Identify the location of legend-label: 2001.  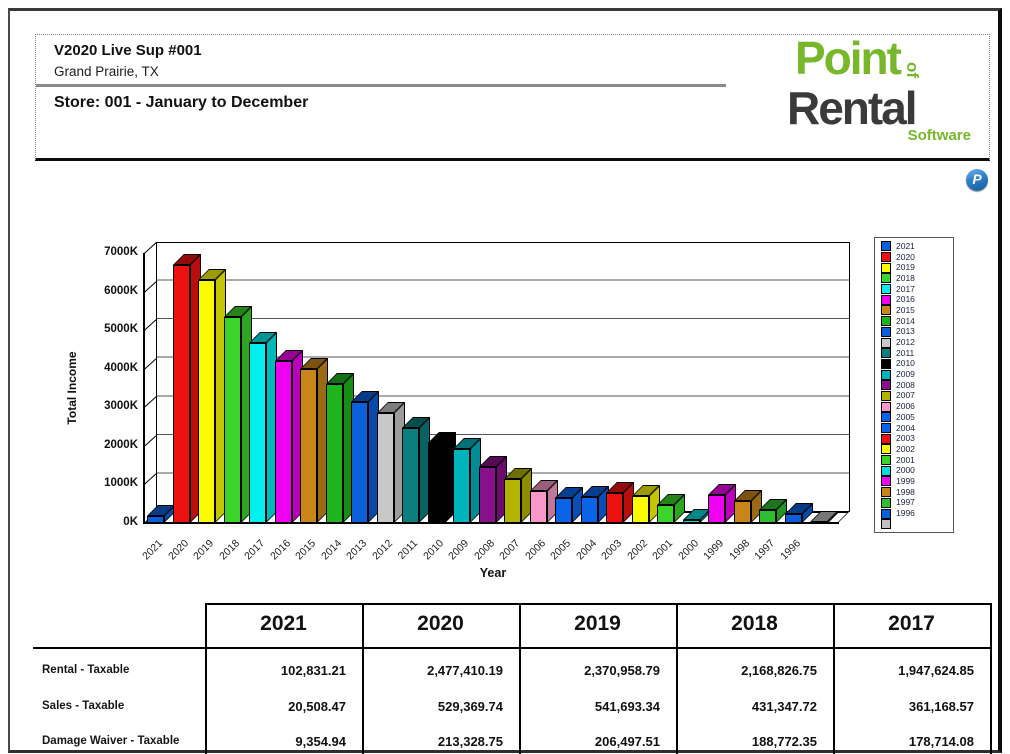
(905, 459).